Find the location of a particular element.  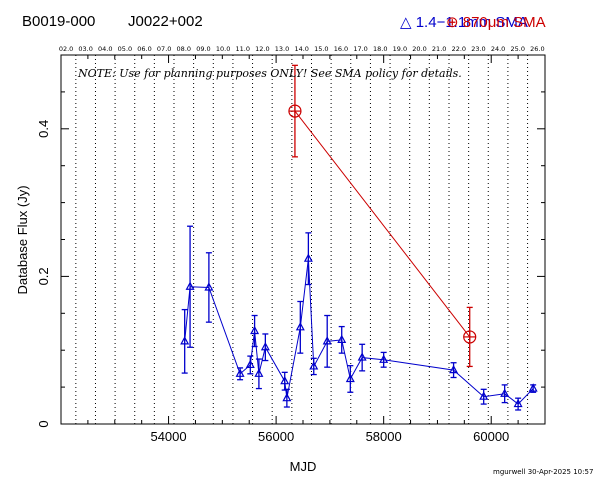

top-axis-label: 02.0 is located at coordinates (66, 49).